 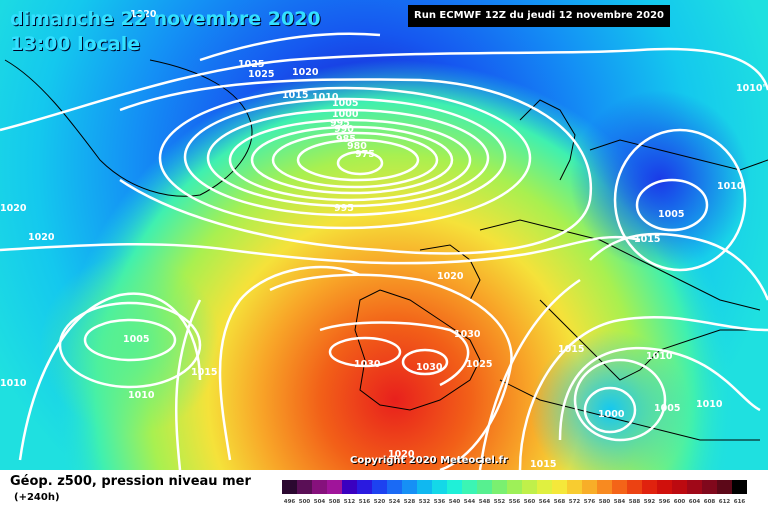 What do you see at coordinates (289, 363) in the screenshot?
I see `isobar-1020-ridge` at bounding box center [289, 363].